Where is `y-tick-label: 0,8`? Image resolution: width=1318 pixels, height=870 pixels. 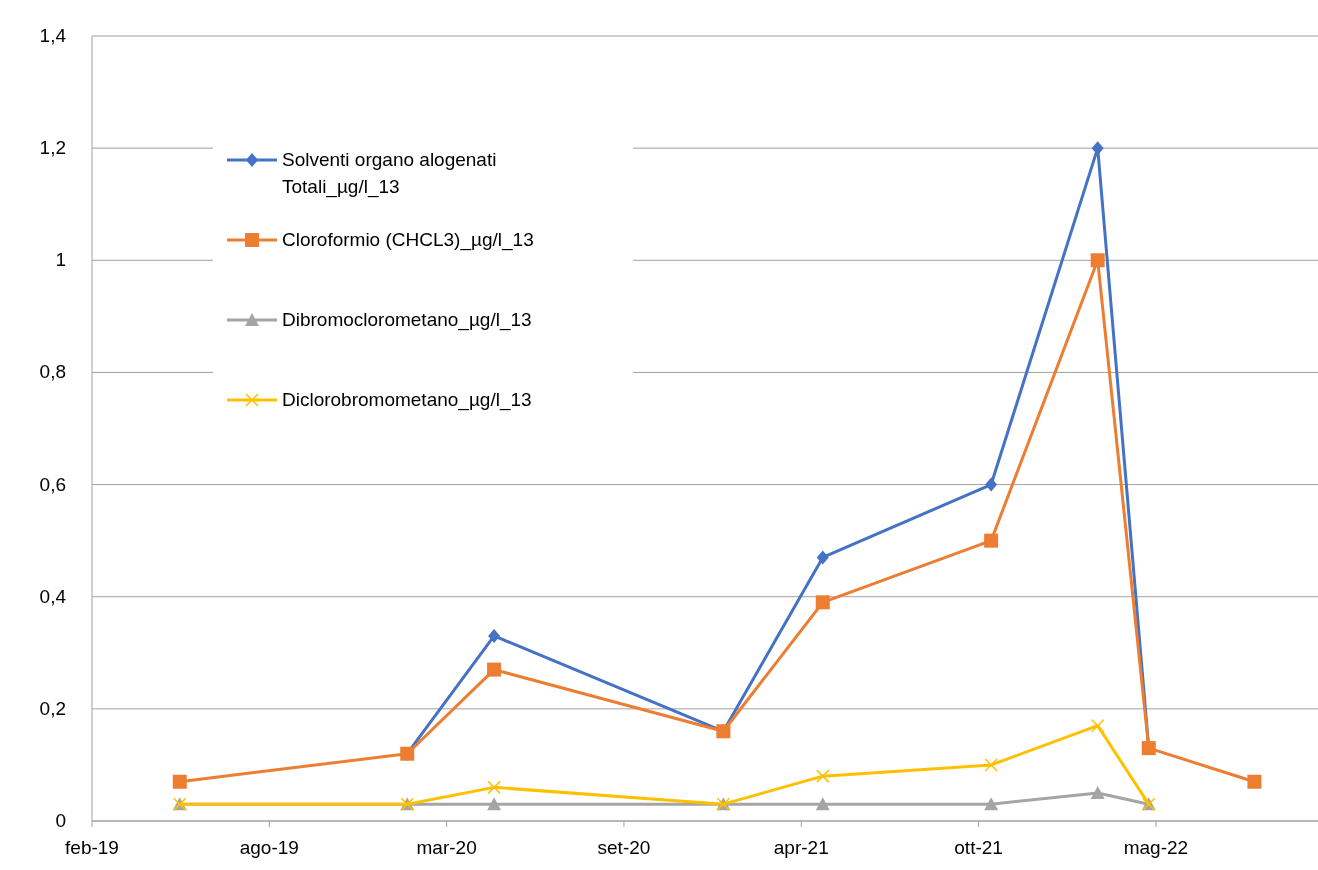 y-tick-label: 0,8 is located at coordinates (52, 372).